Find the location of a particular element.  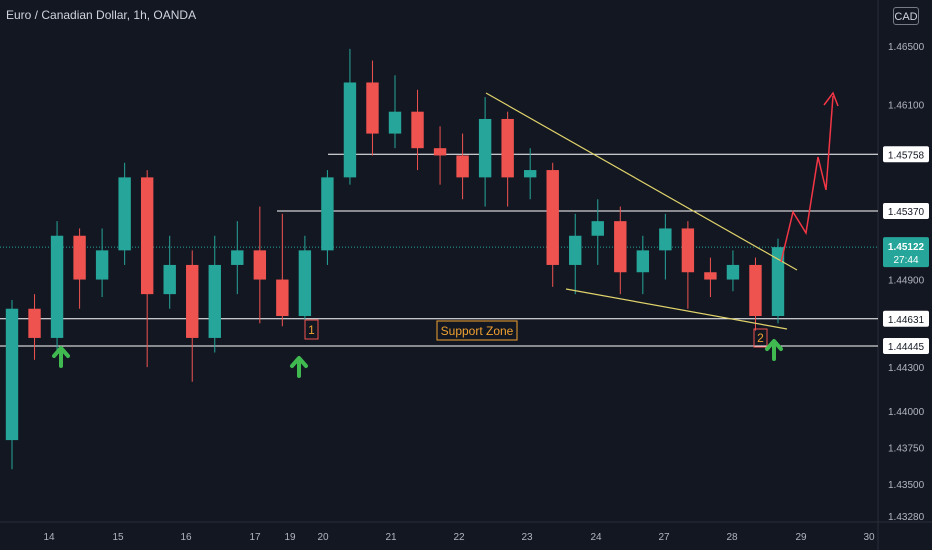

countdown-label: 27:44 is located at coordinates (905, 260).